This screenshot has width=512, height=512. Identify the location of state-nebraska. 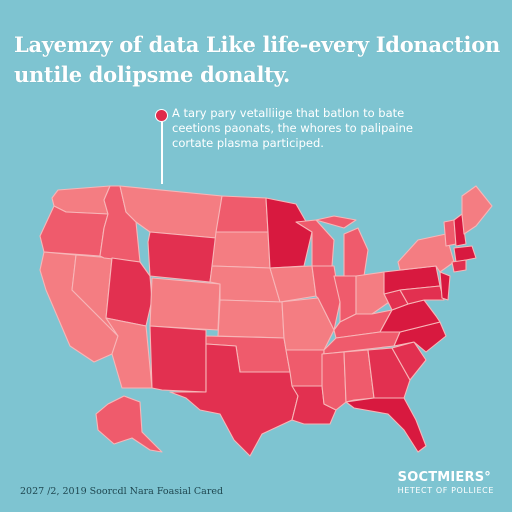
(245, 284).